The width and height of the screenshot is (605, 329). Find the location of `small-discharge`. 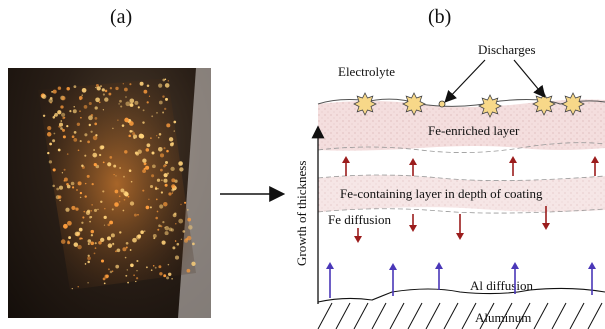

small-discharge is located at coordinates (442, 104).